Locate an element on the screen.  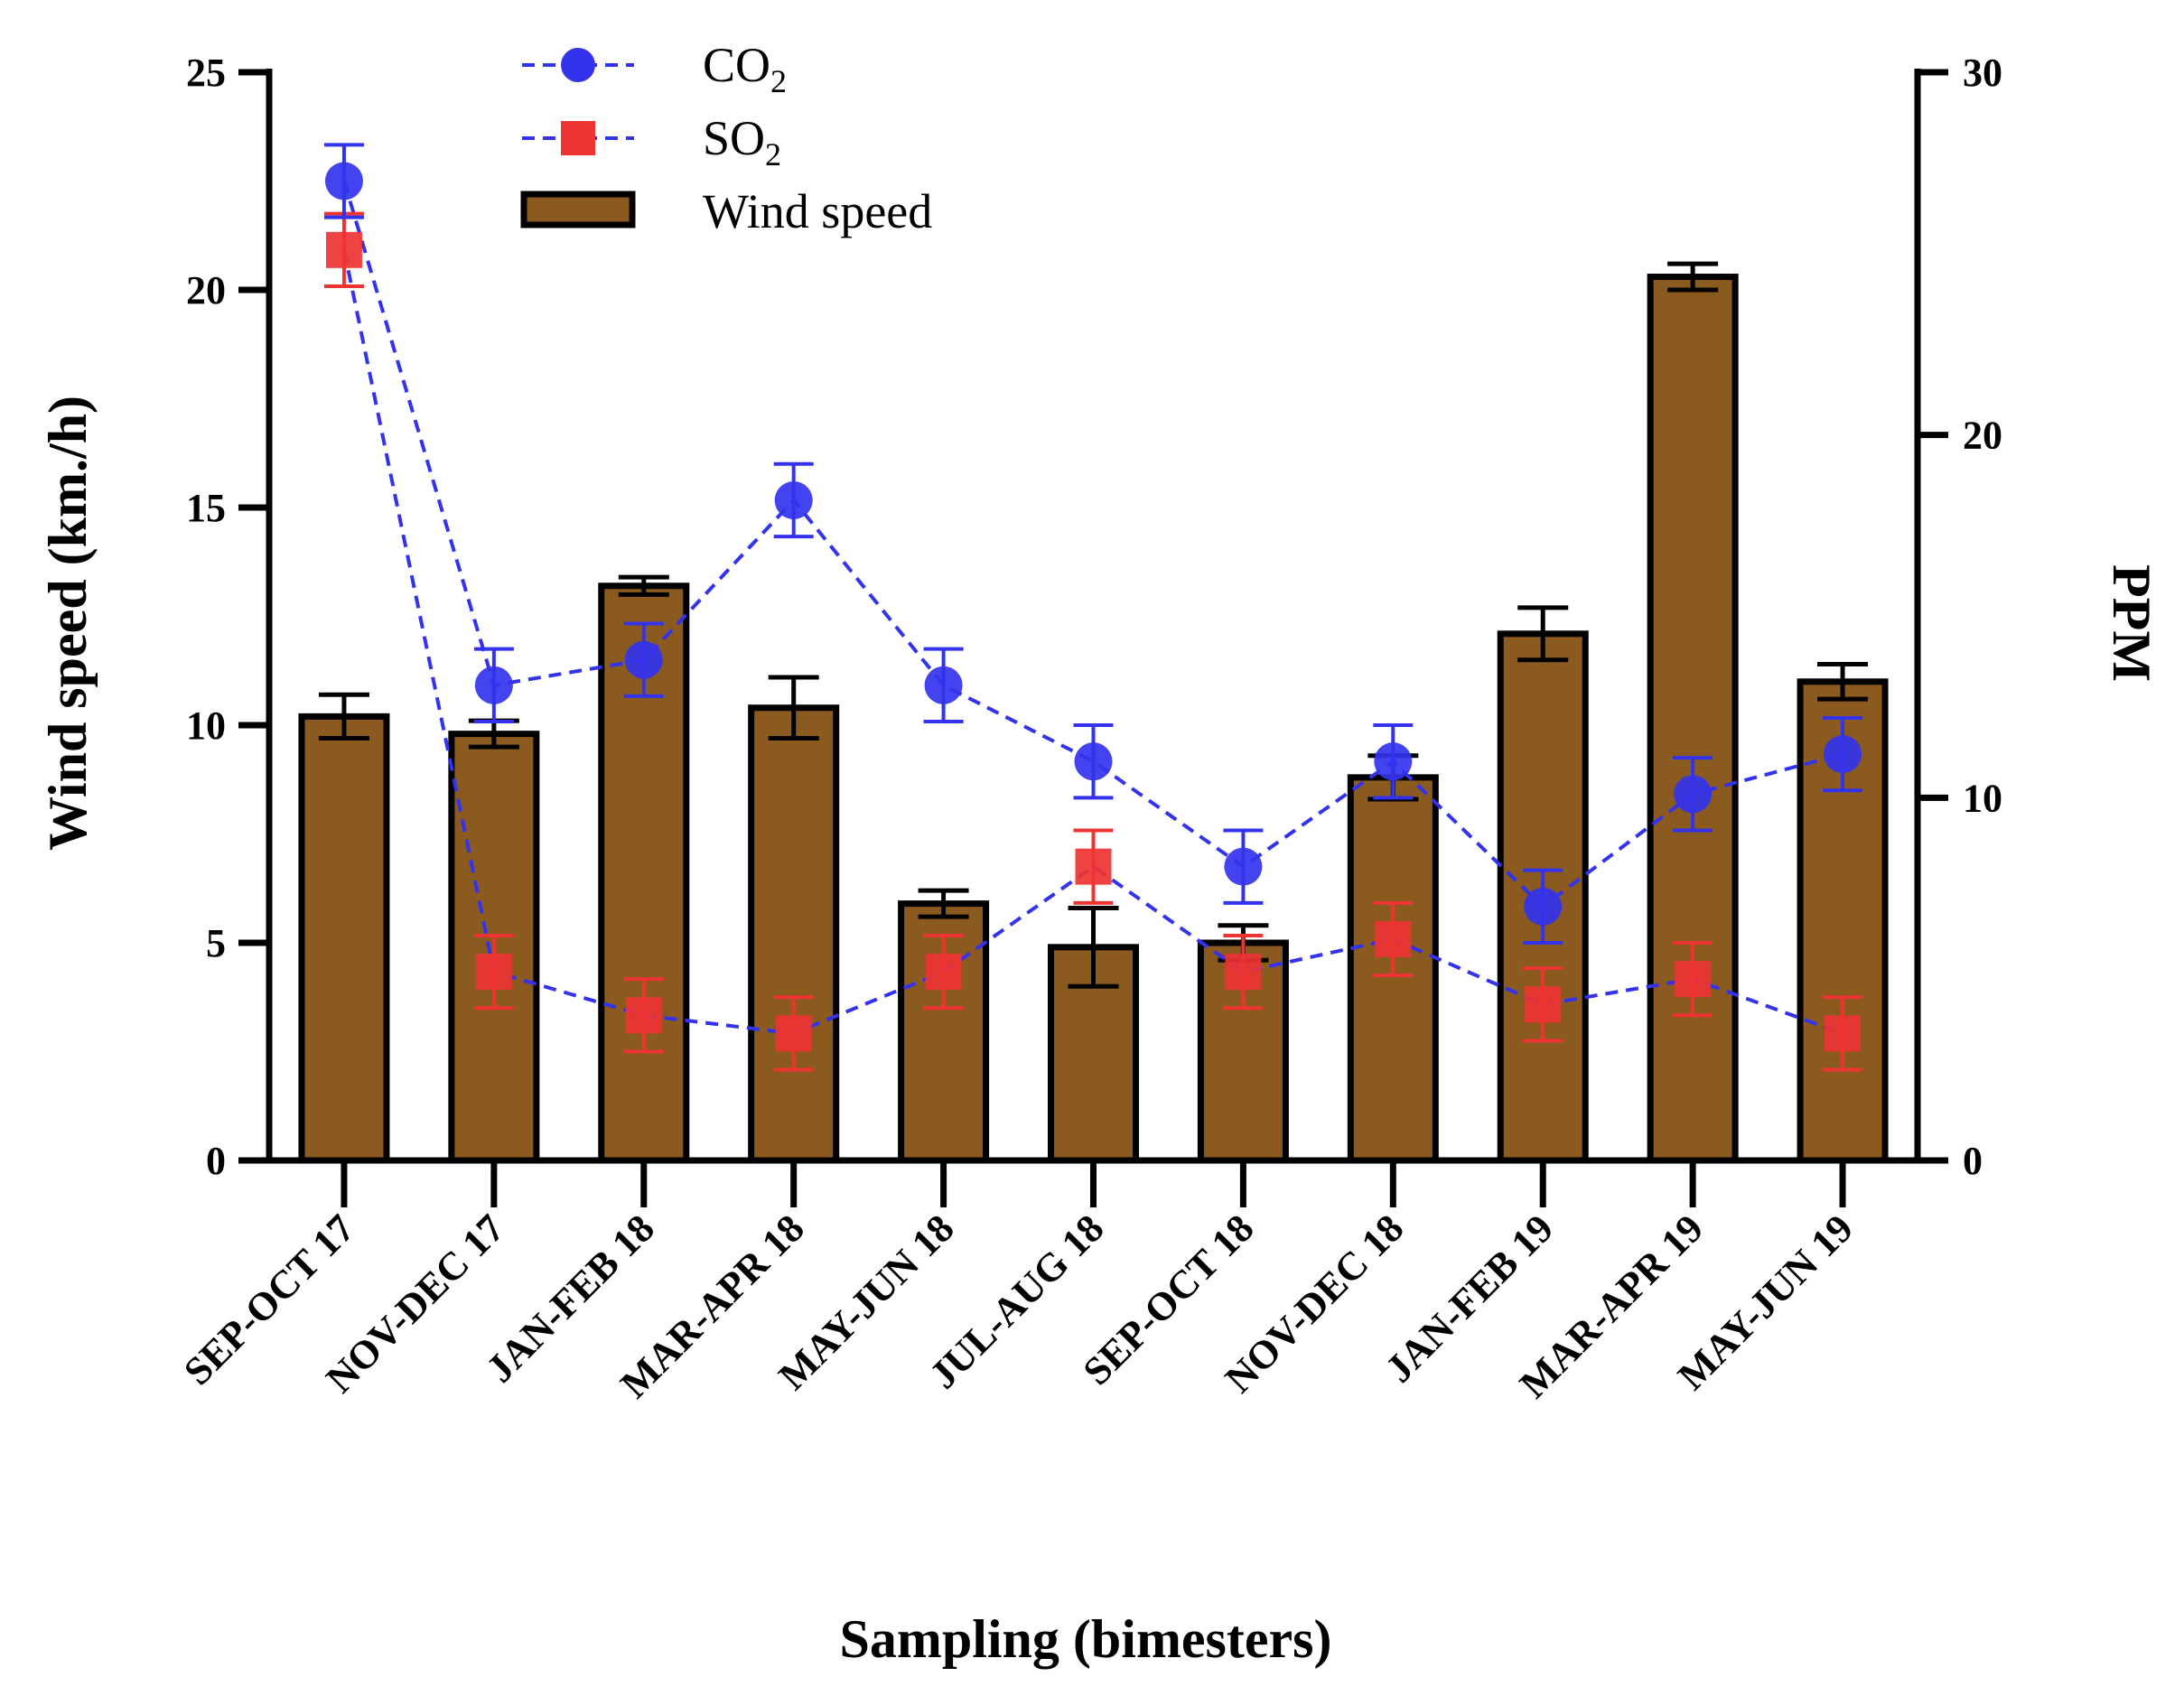
legend-wind-label: Wind speed is located at coordinates (817, 211).